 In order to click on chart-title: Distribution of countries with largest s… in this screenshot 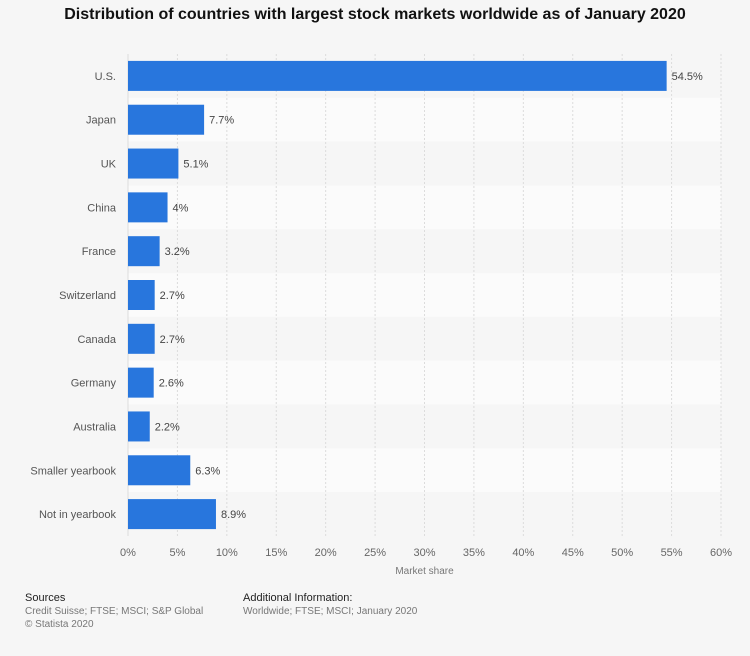, I will do `click(375, 14)`.